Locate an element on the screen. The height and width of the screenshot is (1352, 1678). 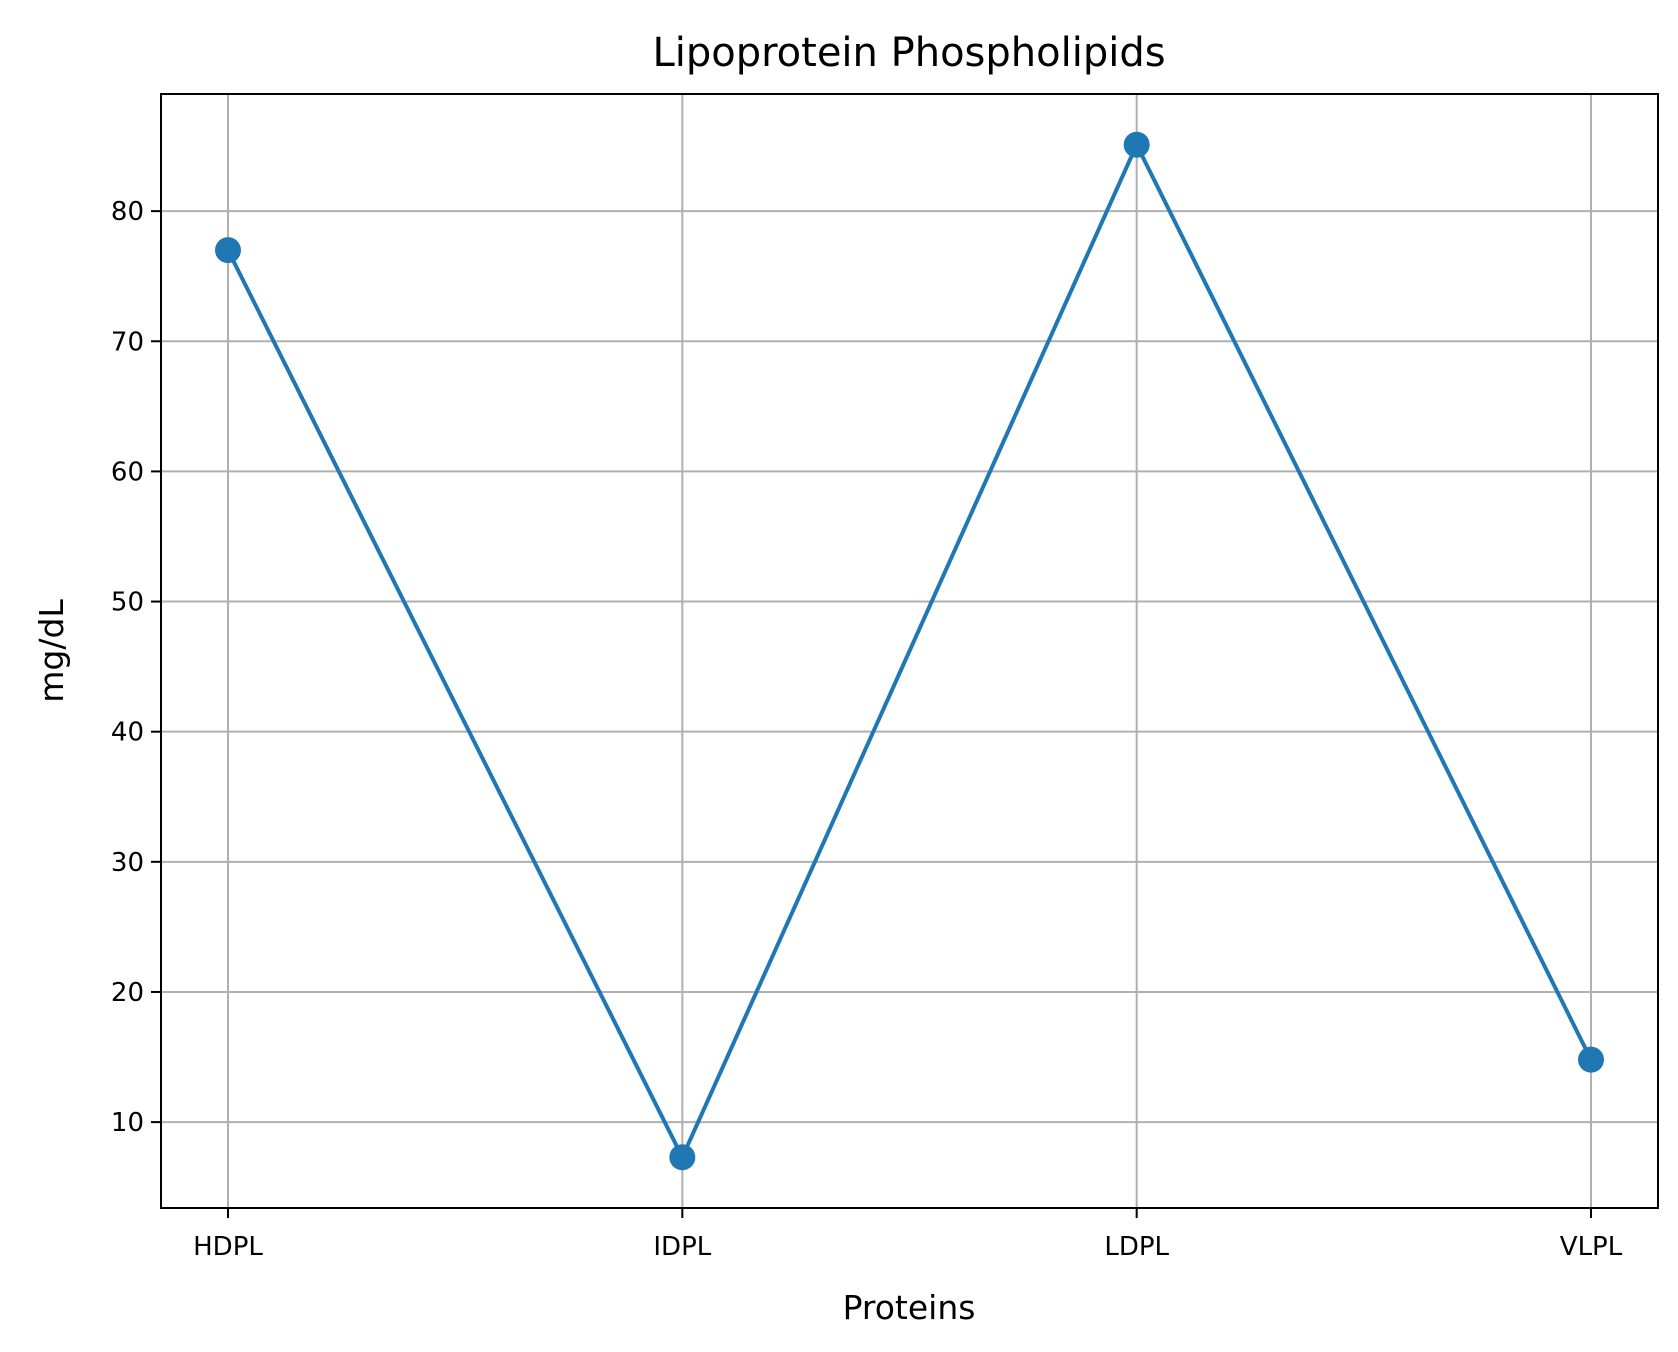
y-tick-label: 70 is located at coordinates (127, 342).